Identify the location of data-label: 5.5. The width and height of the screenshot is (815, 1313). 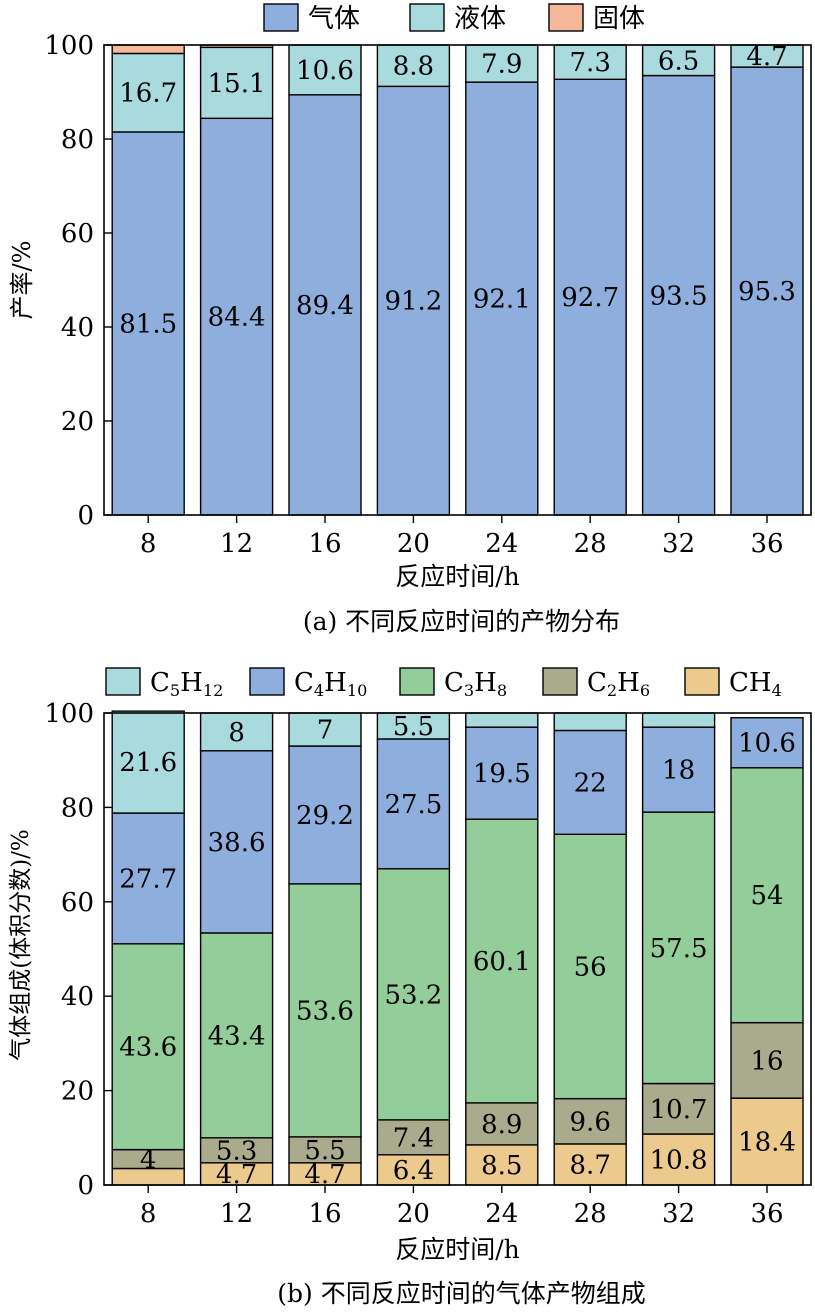
(324, 1151).